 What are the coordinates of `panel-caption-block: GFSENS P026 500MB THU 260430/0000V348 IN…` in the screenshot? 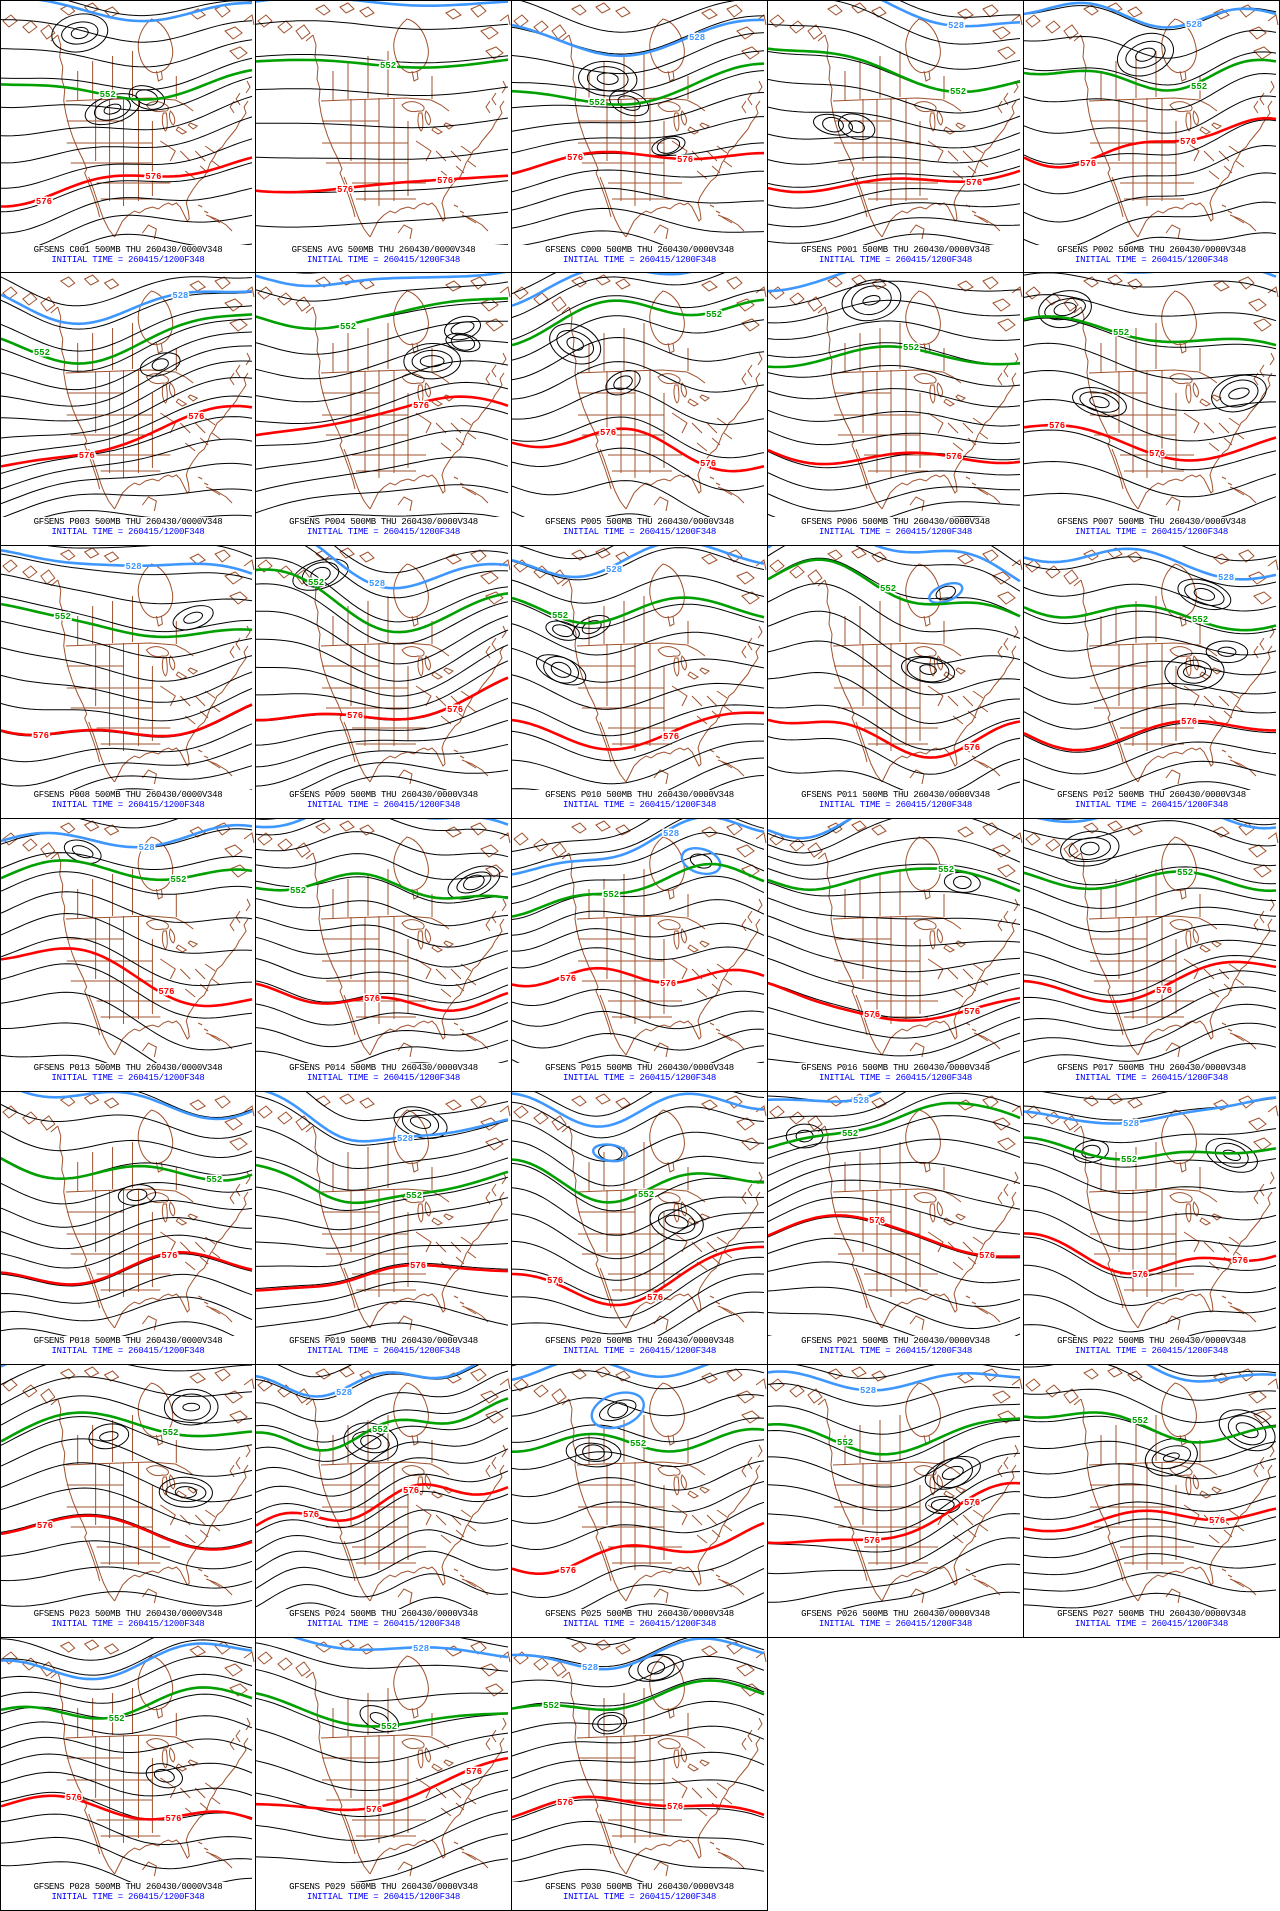 It's located at (895, 1623).